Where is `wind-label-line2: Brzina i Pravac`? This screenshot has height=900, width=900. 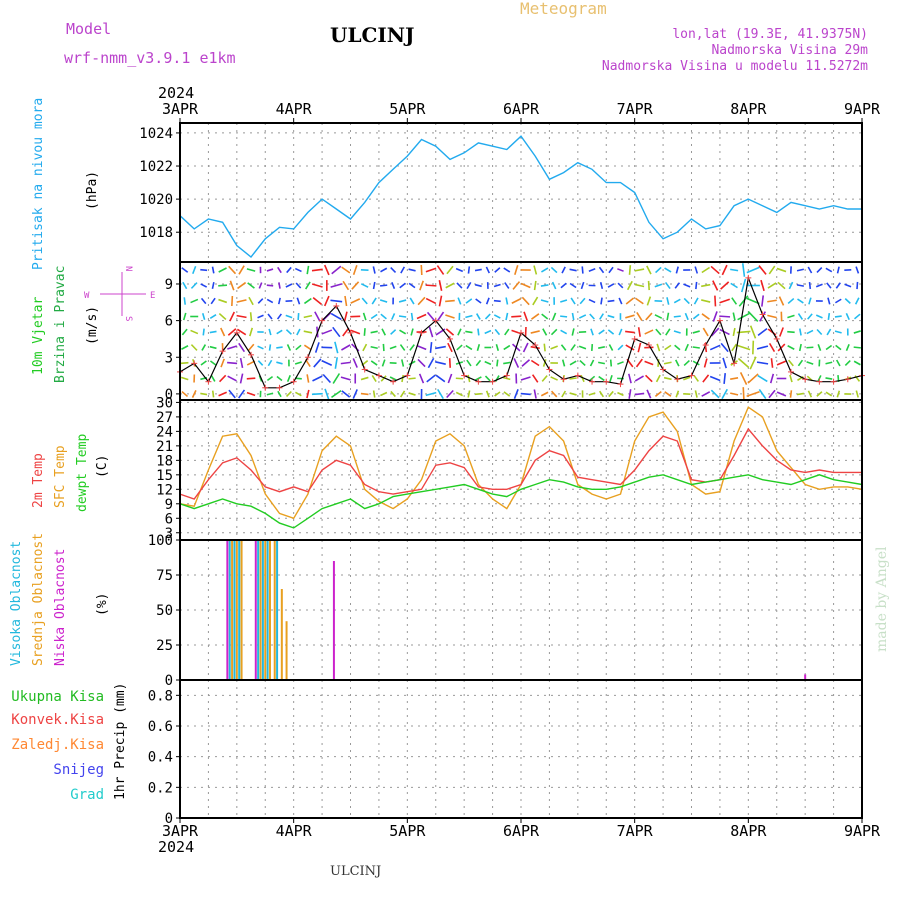 wind-label-line2: Brzina i Pravac is located at coordinates (60, 324).